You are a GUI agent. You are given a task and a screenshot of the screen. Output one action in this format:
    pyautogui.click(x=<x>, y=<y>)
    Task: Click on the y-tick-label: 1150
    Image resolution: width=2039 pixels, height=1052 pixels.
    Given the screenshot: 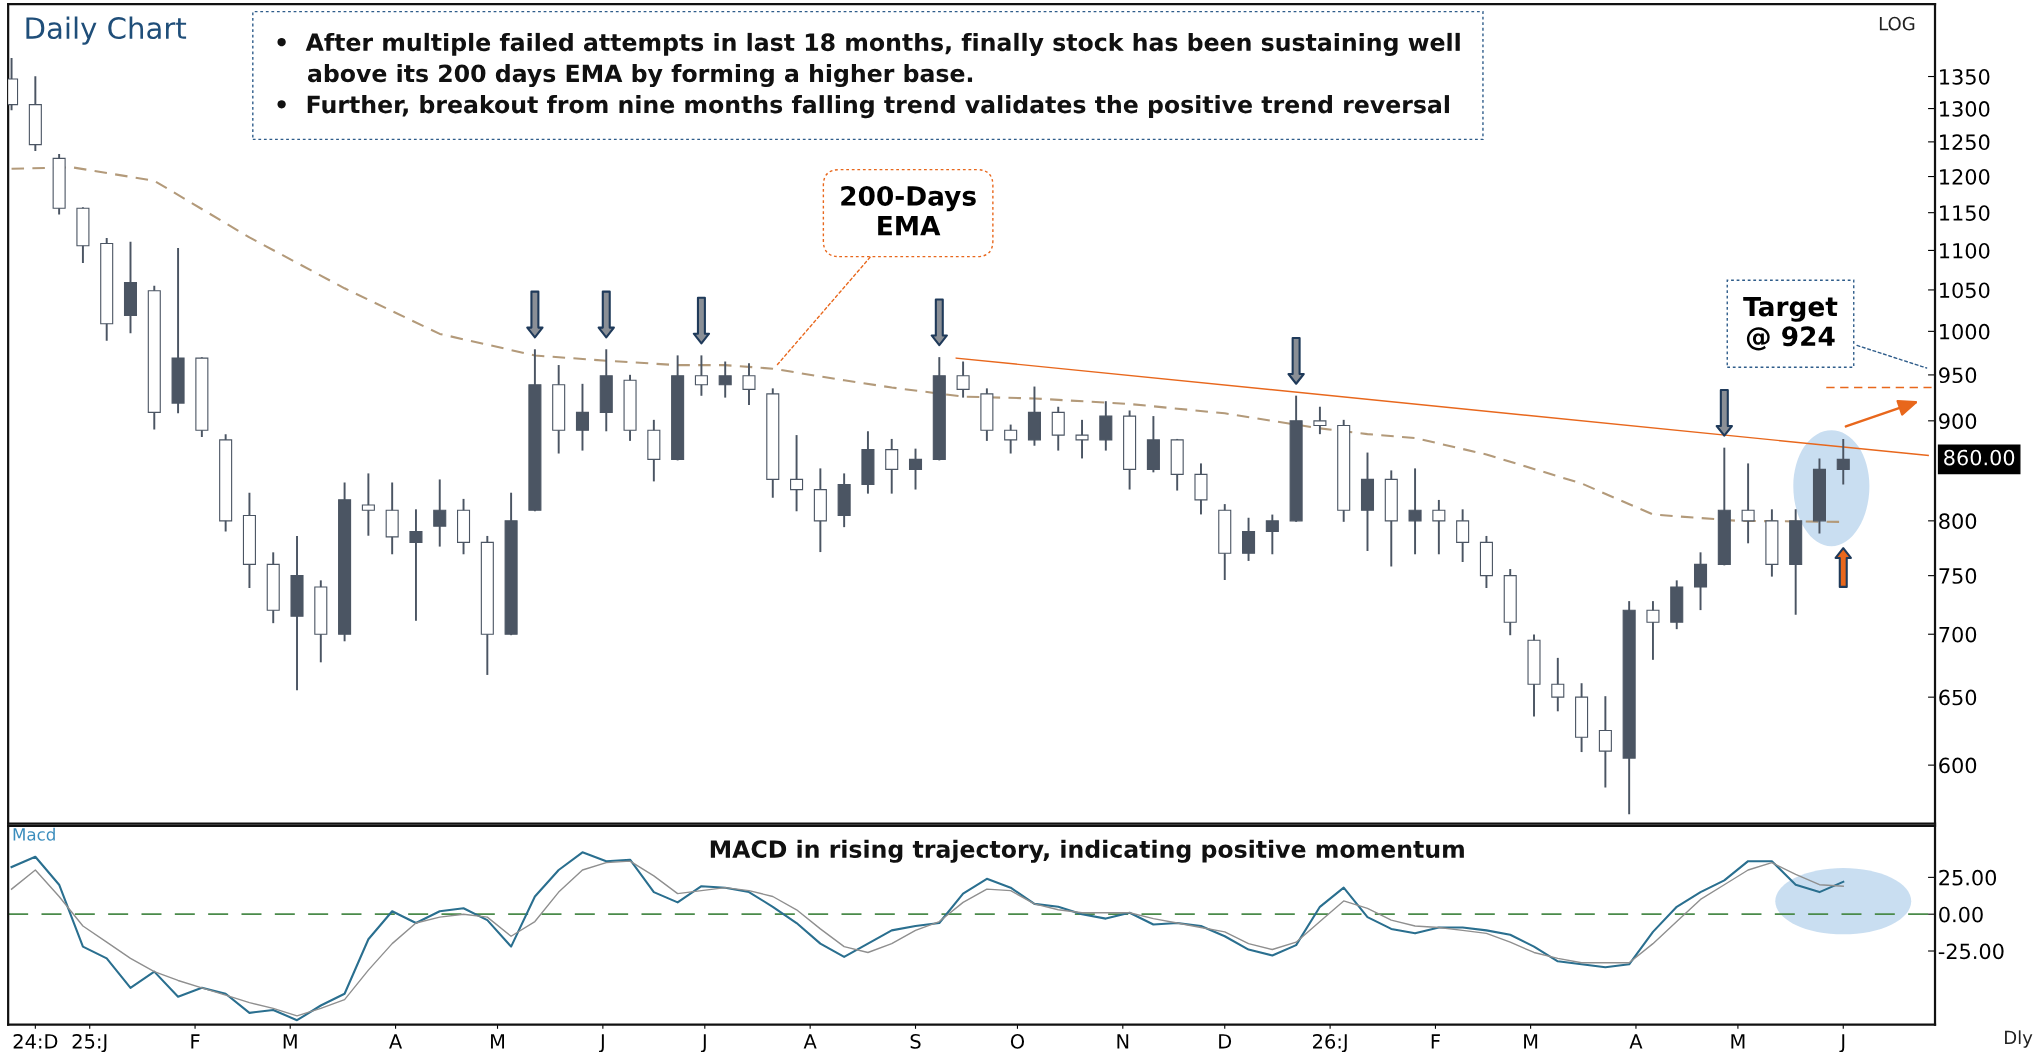 What is the action you would take?
    pyautogui.click(x=1965, y=213)
    